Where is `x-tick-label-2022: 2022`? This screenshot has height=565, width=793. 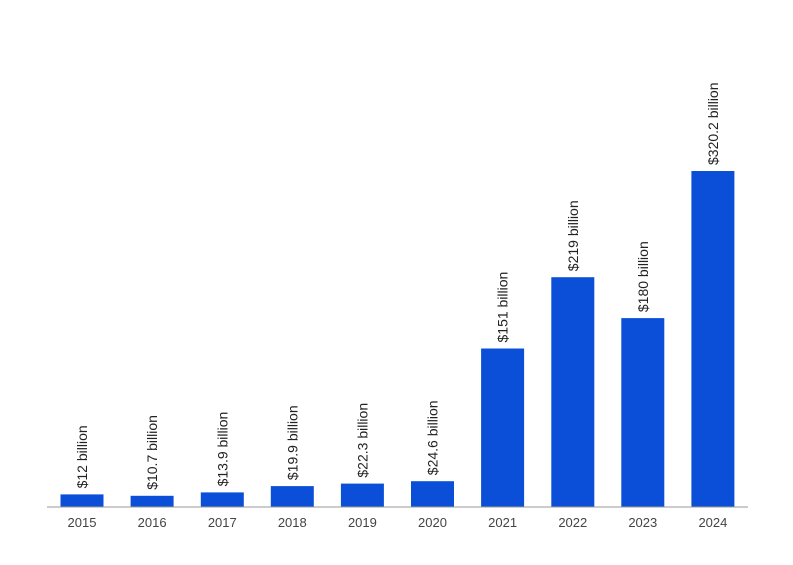
x-tick-label-2022: 2022 is located at coordinates (572, 522).